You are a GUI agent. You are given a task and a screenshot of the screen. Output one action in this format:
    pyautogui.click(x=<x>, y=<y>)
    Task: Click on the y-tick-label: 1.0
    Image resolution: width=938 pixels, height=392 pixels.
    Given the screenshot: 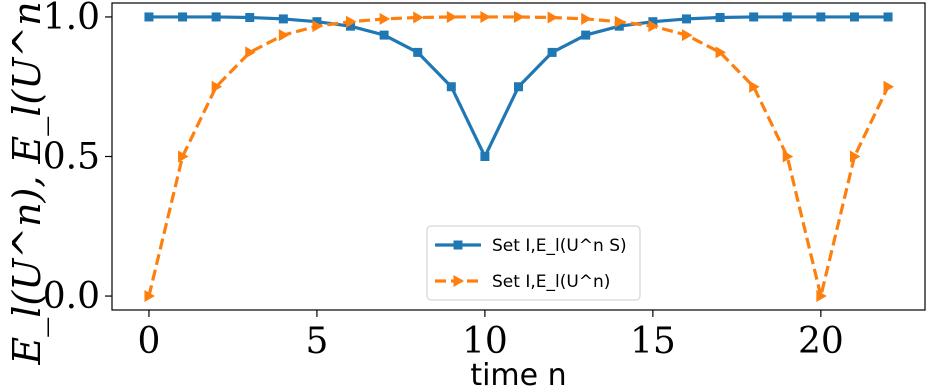 What is the action you would take?
    pyautogui.click(x=71, y=19)
    